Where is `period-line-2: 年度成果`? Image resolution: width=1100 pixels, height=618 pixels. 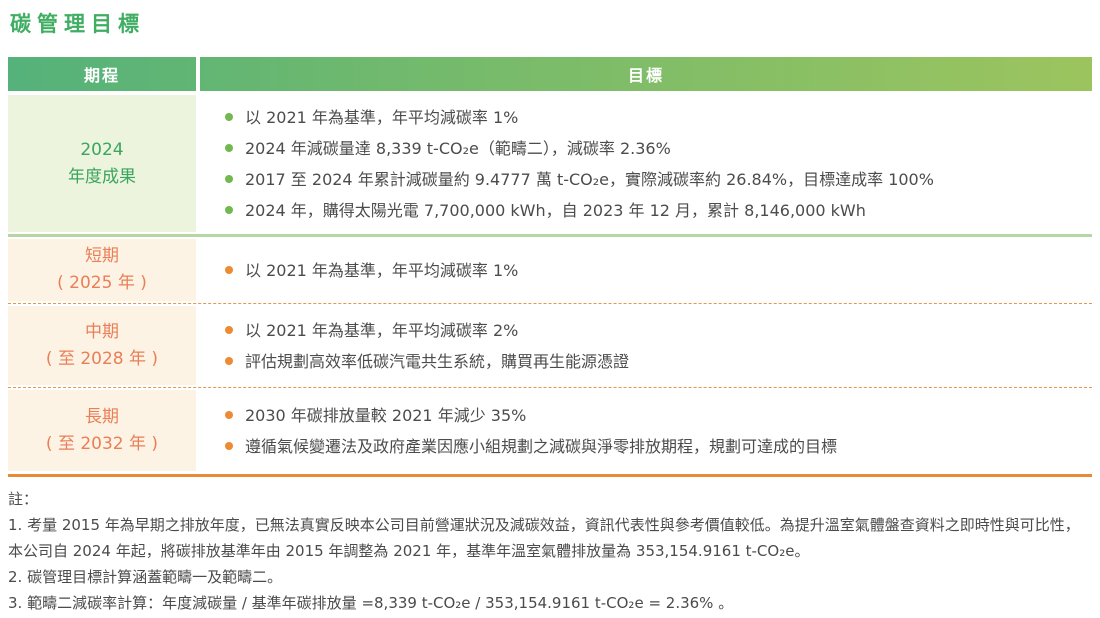
period-line-2: 年度成果 is located at coordinates (102, 176).